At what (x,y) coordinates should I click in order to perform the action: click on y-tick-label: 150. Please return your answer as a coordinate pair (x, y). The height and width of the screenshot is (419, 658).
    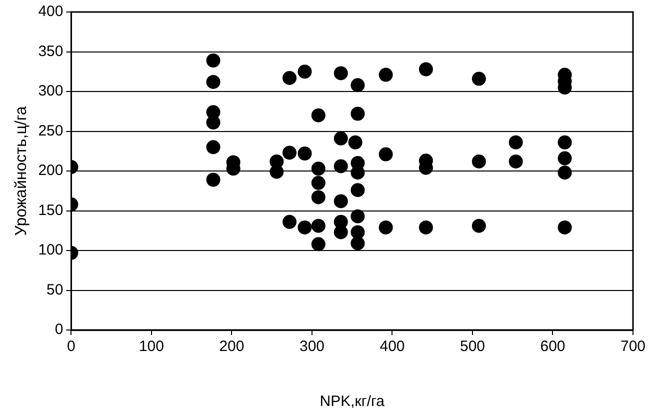
    Looking at the image, I should click on (51, 210).